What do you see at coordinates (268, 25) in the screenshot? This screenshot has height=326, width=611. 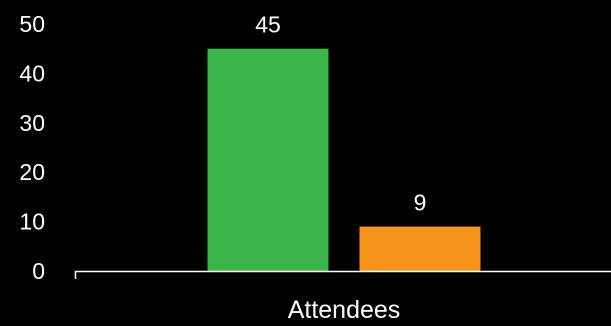 I see `data-label: 45` at bounding box center [268, 25].